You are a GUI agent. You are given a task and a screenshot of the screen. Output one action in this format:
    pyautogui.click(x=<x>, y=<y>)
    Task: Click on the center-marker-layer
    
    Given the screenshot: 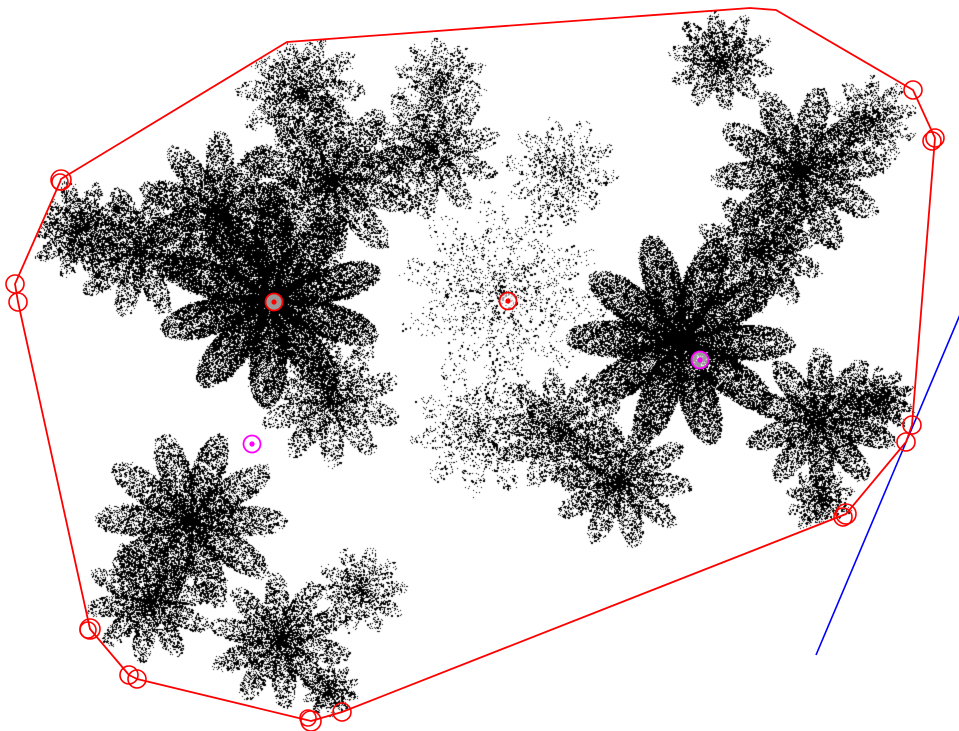 What is the action you would take?
    pyautogui.click(x=476, y=372)
    